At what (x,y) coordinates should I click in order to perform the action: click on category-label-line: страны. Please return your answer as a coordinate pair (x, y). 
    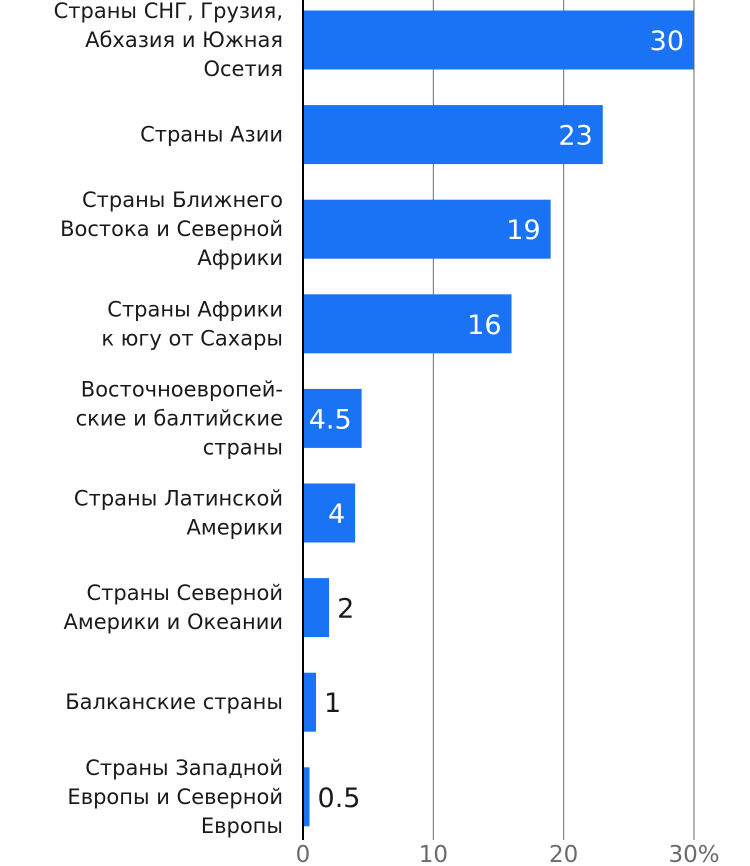
    Looking at the image, I should click on (243, 447).